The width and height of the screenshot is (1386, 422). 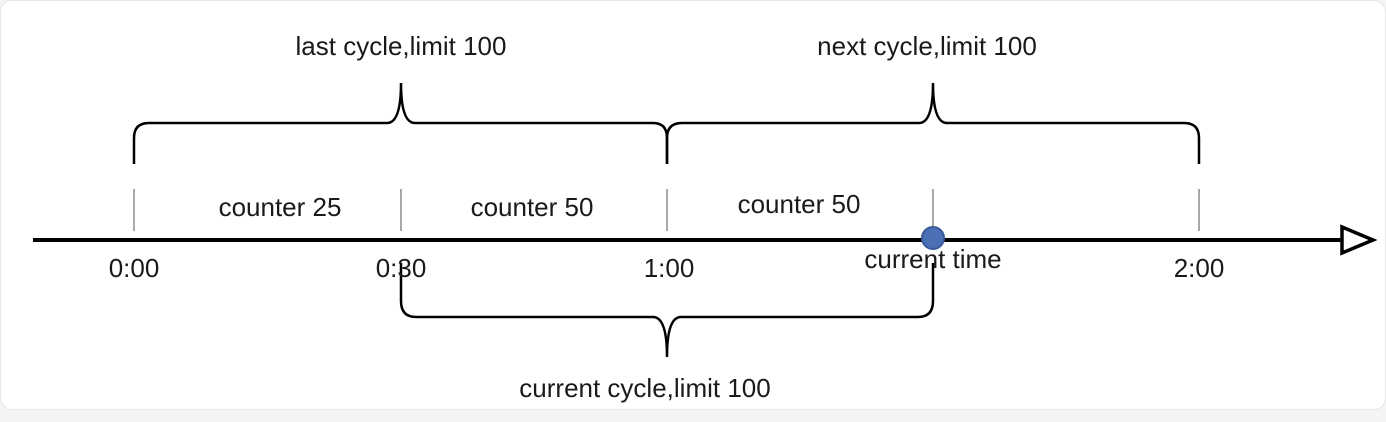 What do you see at coordinates (933, 238) in the screenshot?
I see `current-time-marker` at bounding box center [933, 238].